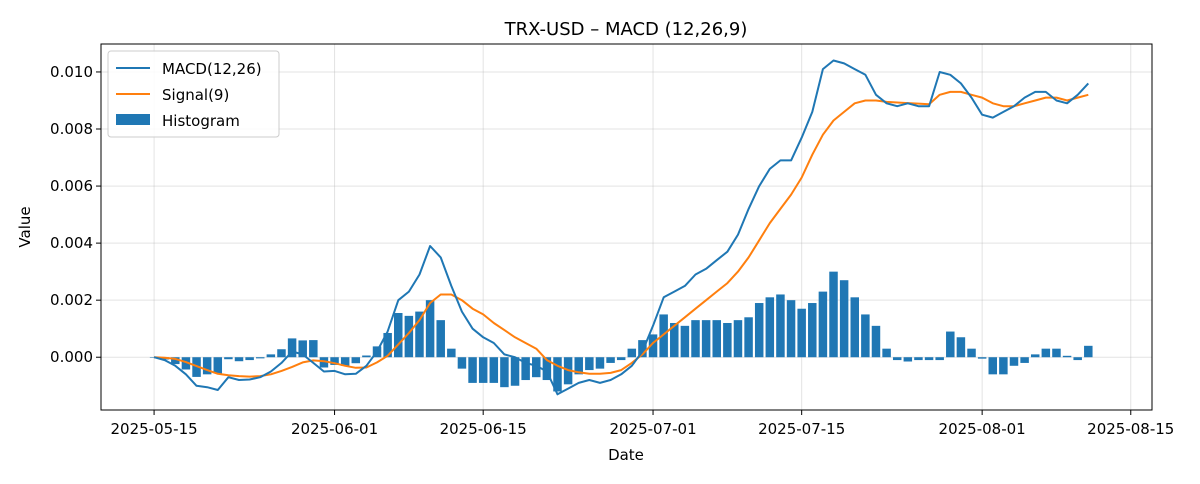 The image size is (1200, 484). I want to click on legend-macd-label: MACD(12,26), so click(212, 69).